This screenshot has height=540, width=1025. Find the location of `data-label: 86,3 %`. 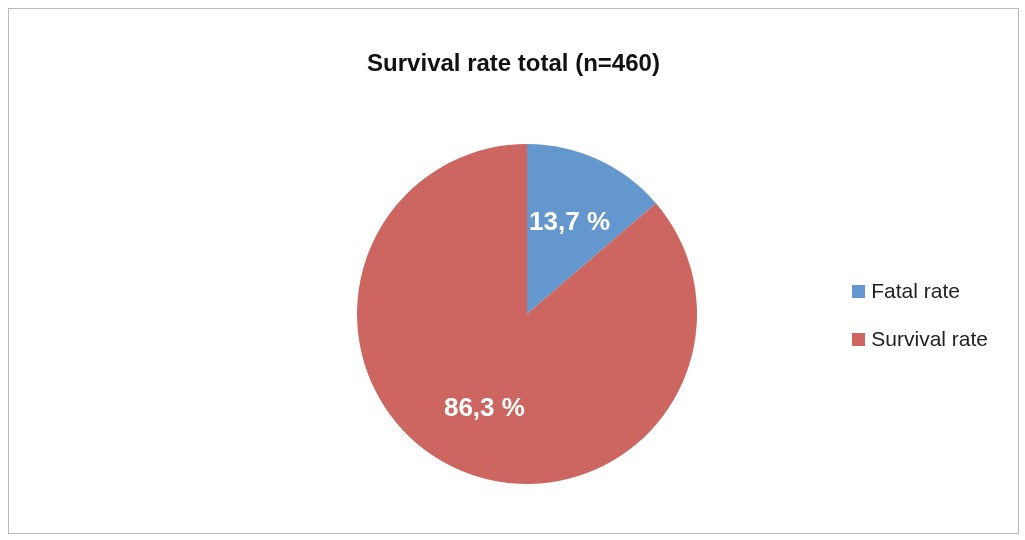

data-label: 86,3 % is located at coordinates (484, 406).